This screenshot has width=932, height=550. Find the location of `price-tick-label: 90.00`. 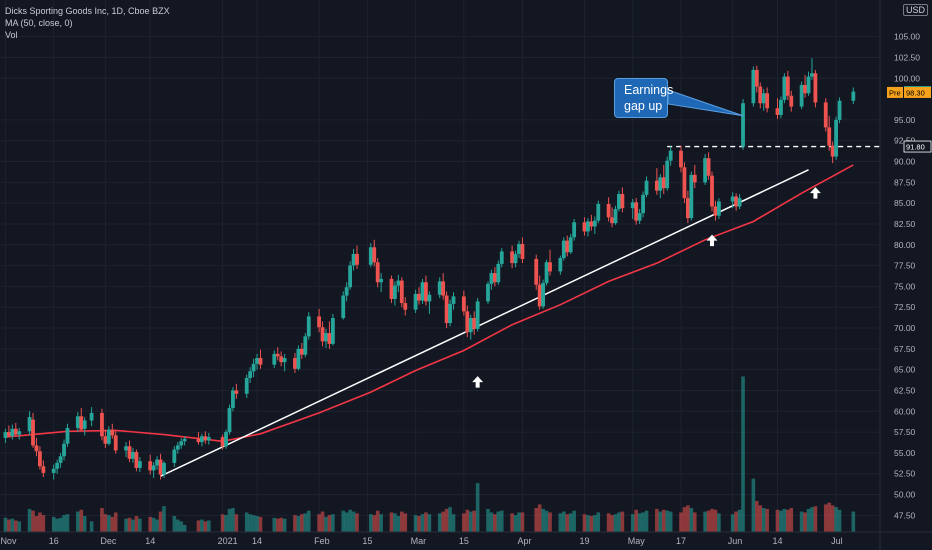

price-tick-label: 90.00 is located at coordinates (905, 162).